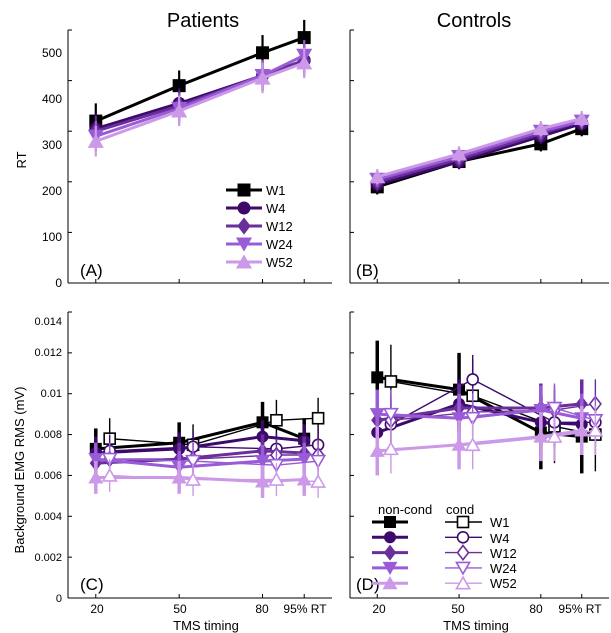 The width and height of the screenshot is (611, 633). What do you see at coordinates (479, 158) in the screenshot?
I see `line-b-w1` at bounding box center [479, 158].